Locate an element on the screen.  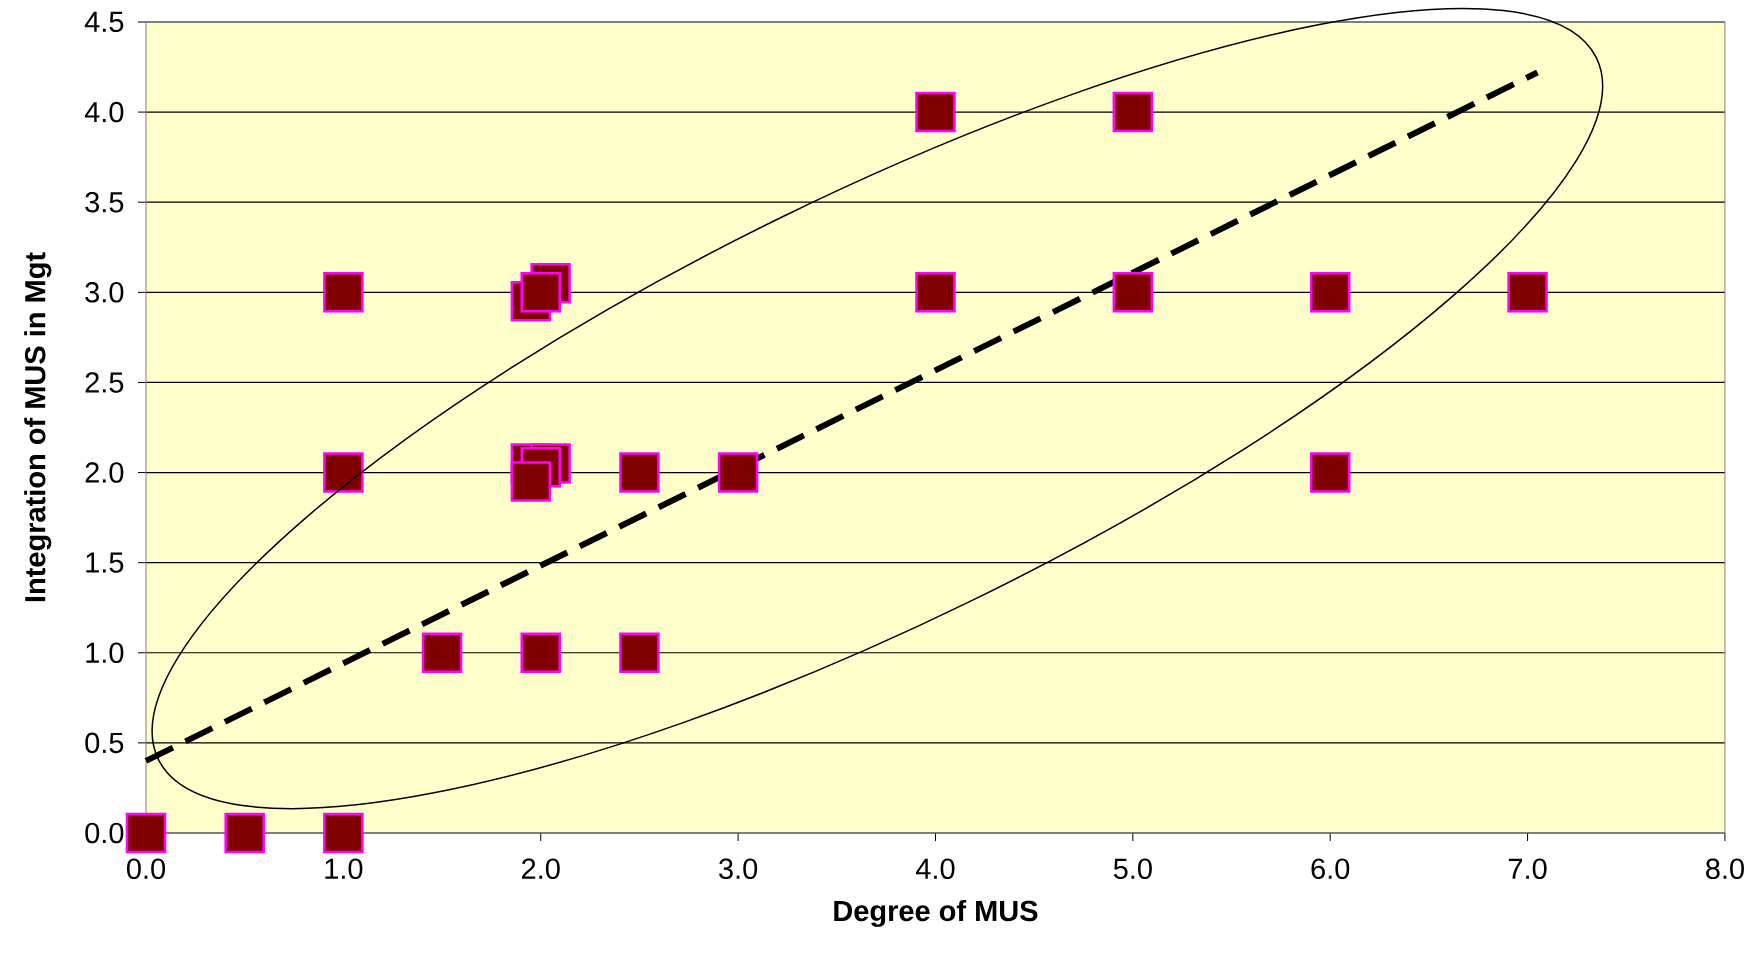
x-tick-label: 2.0 is located at coordinates (541, 869).